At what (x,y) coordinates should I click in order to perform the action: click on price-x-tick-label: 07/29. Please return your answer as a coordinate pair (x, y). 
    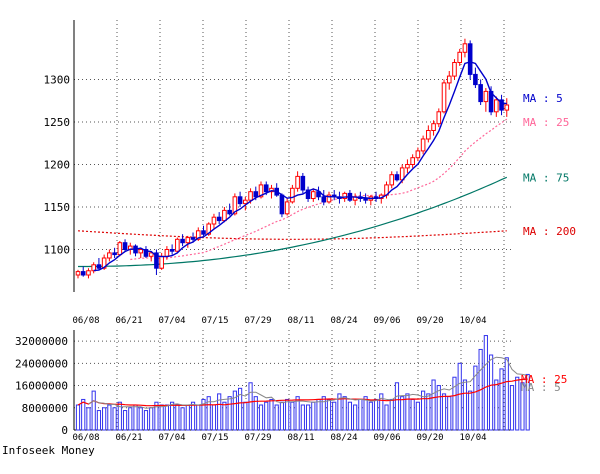
    Looking at the image, I should click on (257, 321).